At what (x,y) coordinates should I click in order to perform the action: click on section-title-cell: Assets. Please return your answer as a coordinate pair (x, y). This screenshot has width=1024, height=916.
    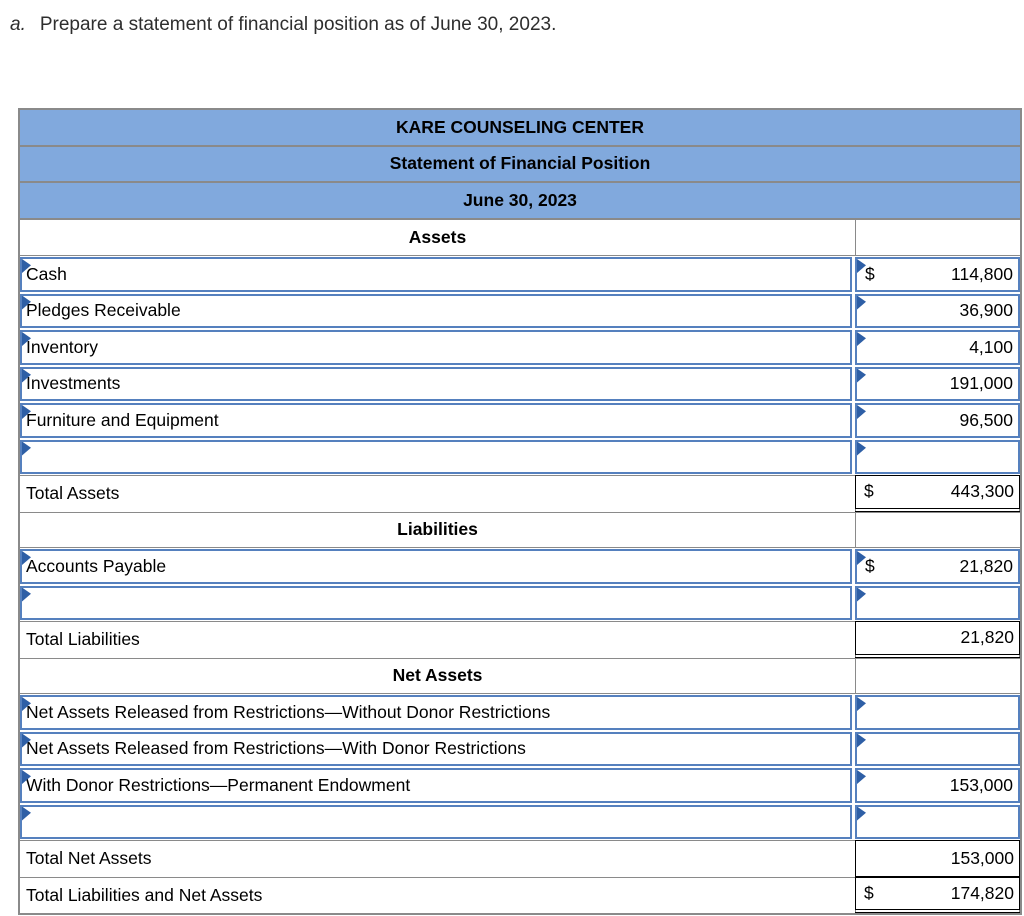
    Looking at the image, I should click on (437, 238).